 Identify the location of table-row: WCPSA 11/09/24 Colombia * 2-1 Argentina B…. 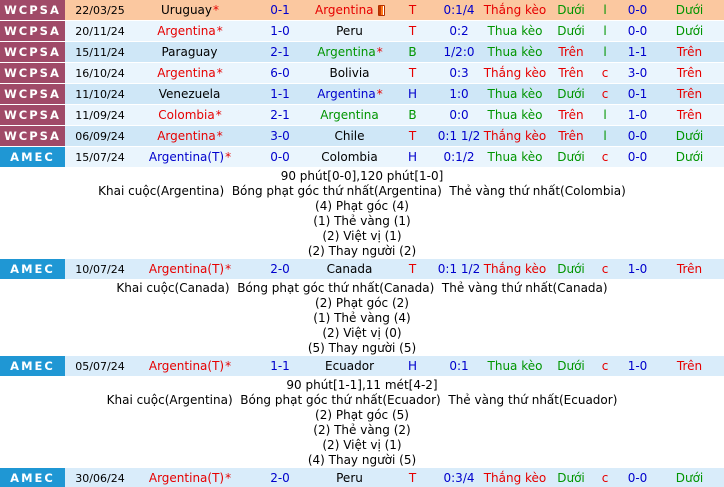
(362, 115).